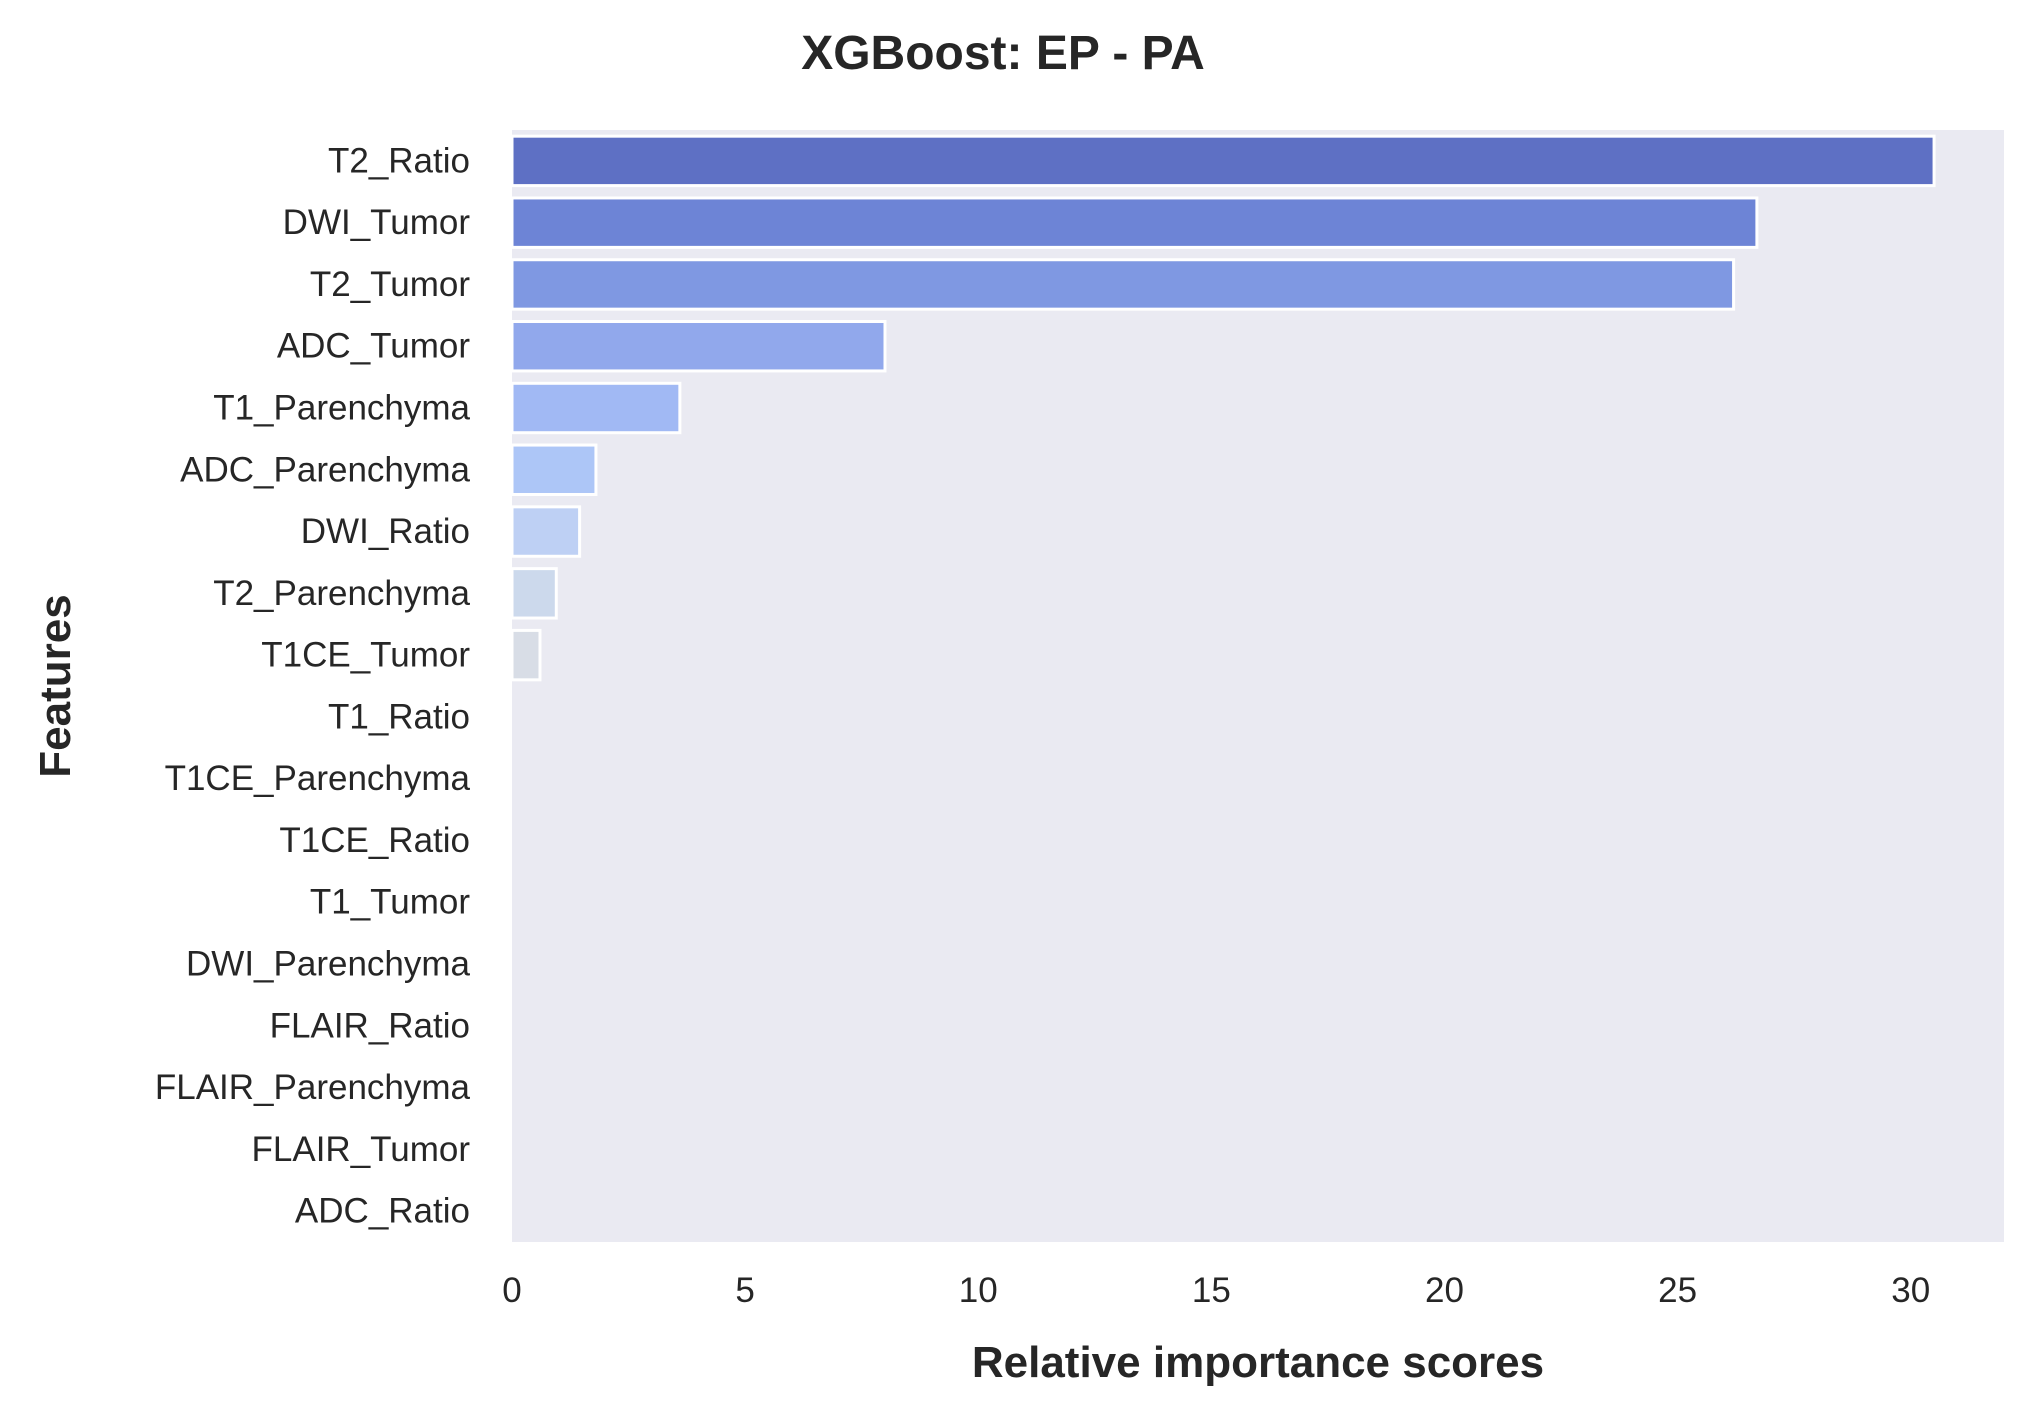 The width and height of the screenshot is (2025, 1418). What do you see at coordinates (399, 716) in the screenshot?
I see `y-tick-label: T1_Ratio` at bounding box center [399, 716].